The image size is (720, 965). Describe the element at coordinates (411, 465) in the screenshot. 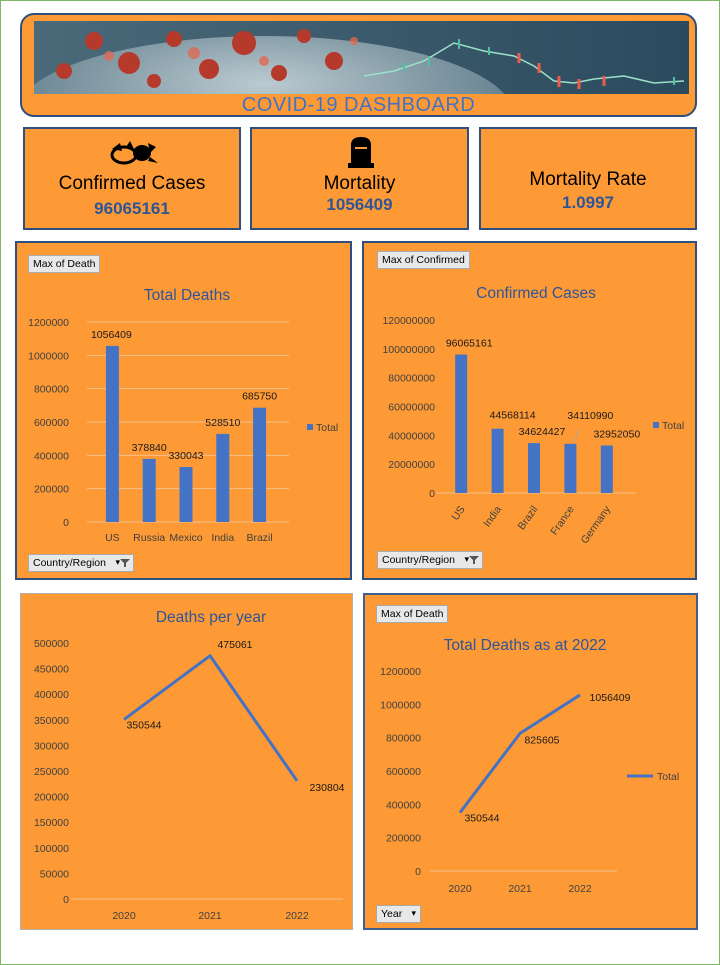

I see `y-tick-label: 20000000` at that location.